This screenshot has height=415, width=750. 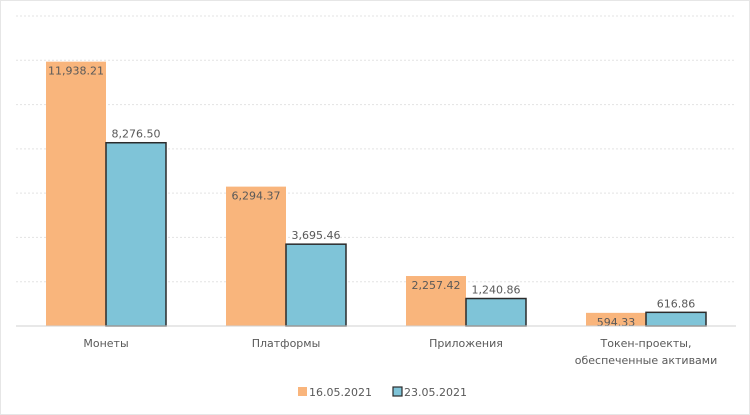 I want to click on legend-label: 23.05.2021, so click(x=435, y=392).